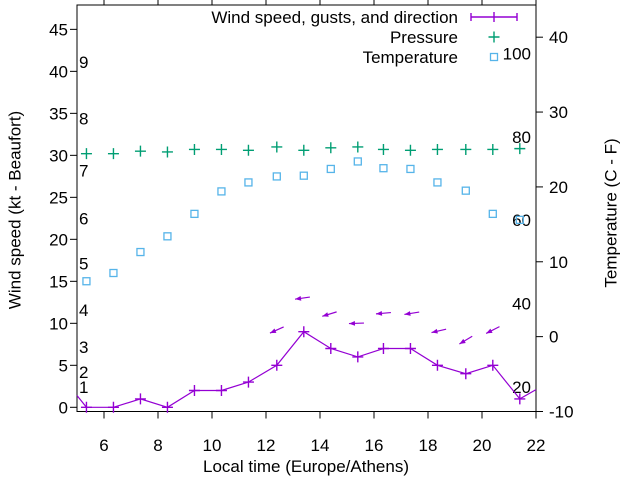 The image size is (640, 480). Describe the element at coordinates (517, 54) in the screenshot. I see `fahrenheit-label: 100` at that location.